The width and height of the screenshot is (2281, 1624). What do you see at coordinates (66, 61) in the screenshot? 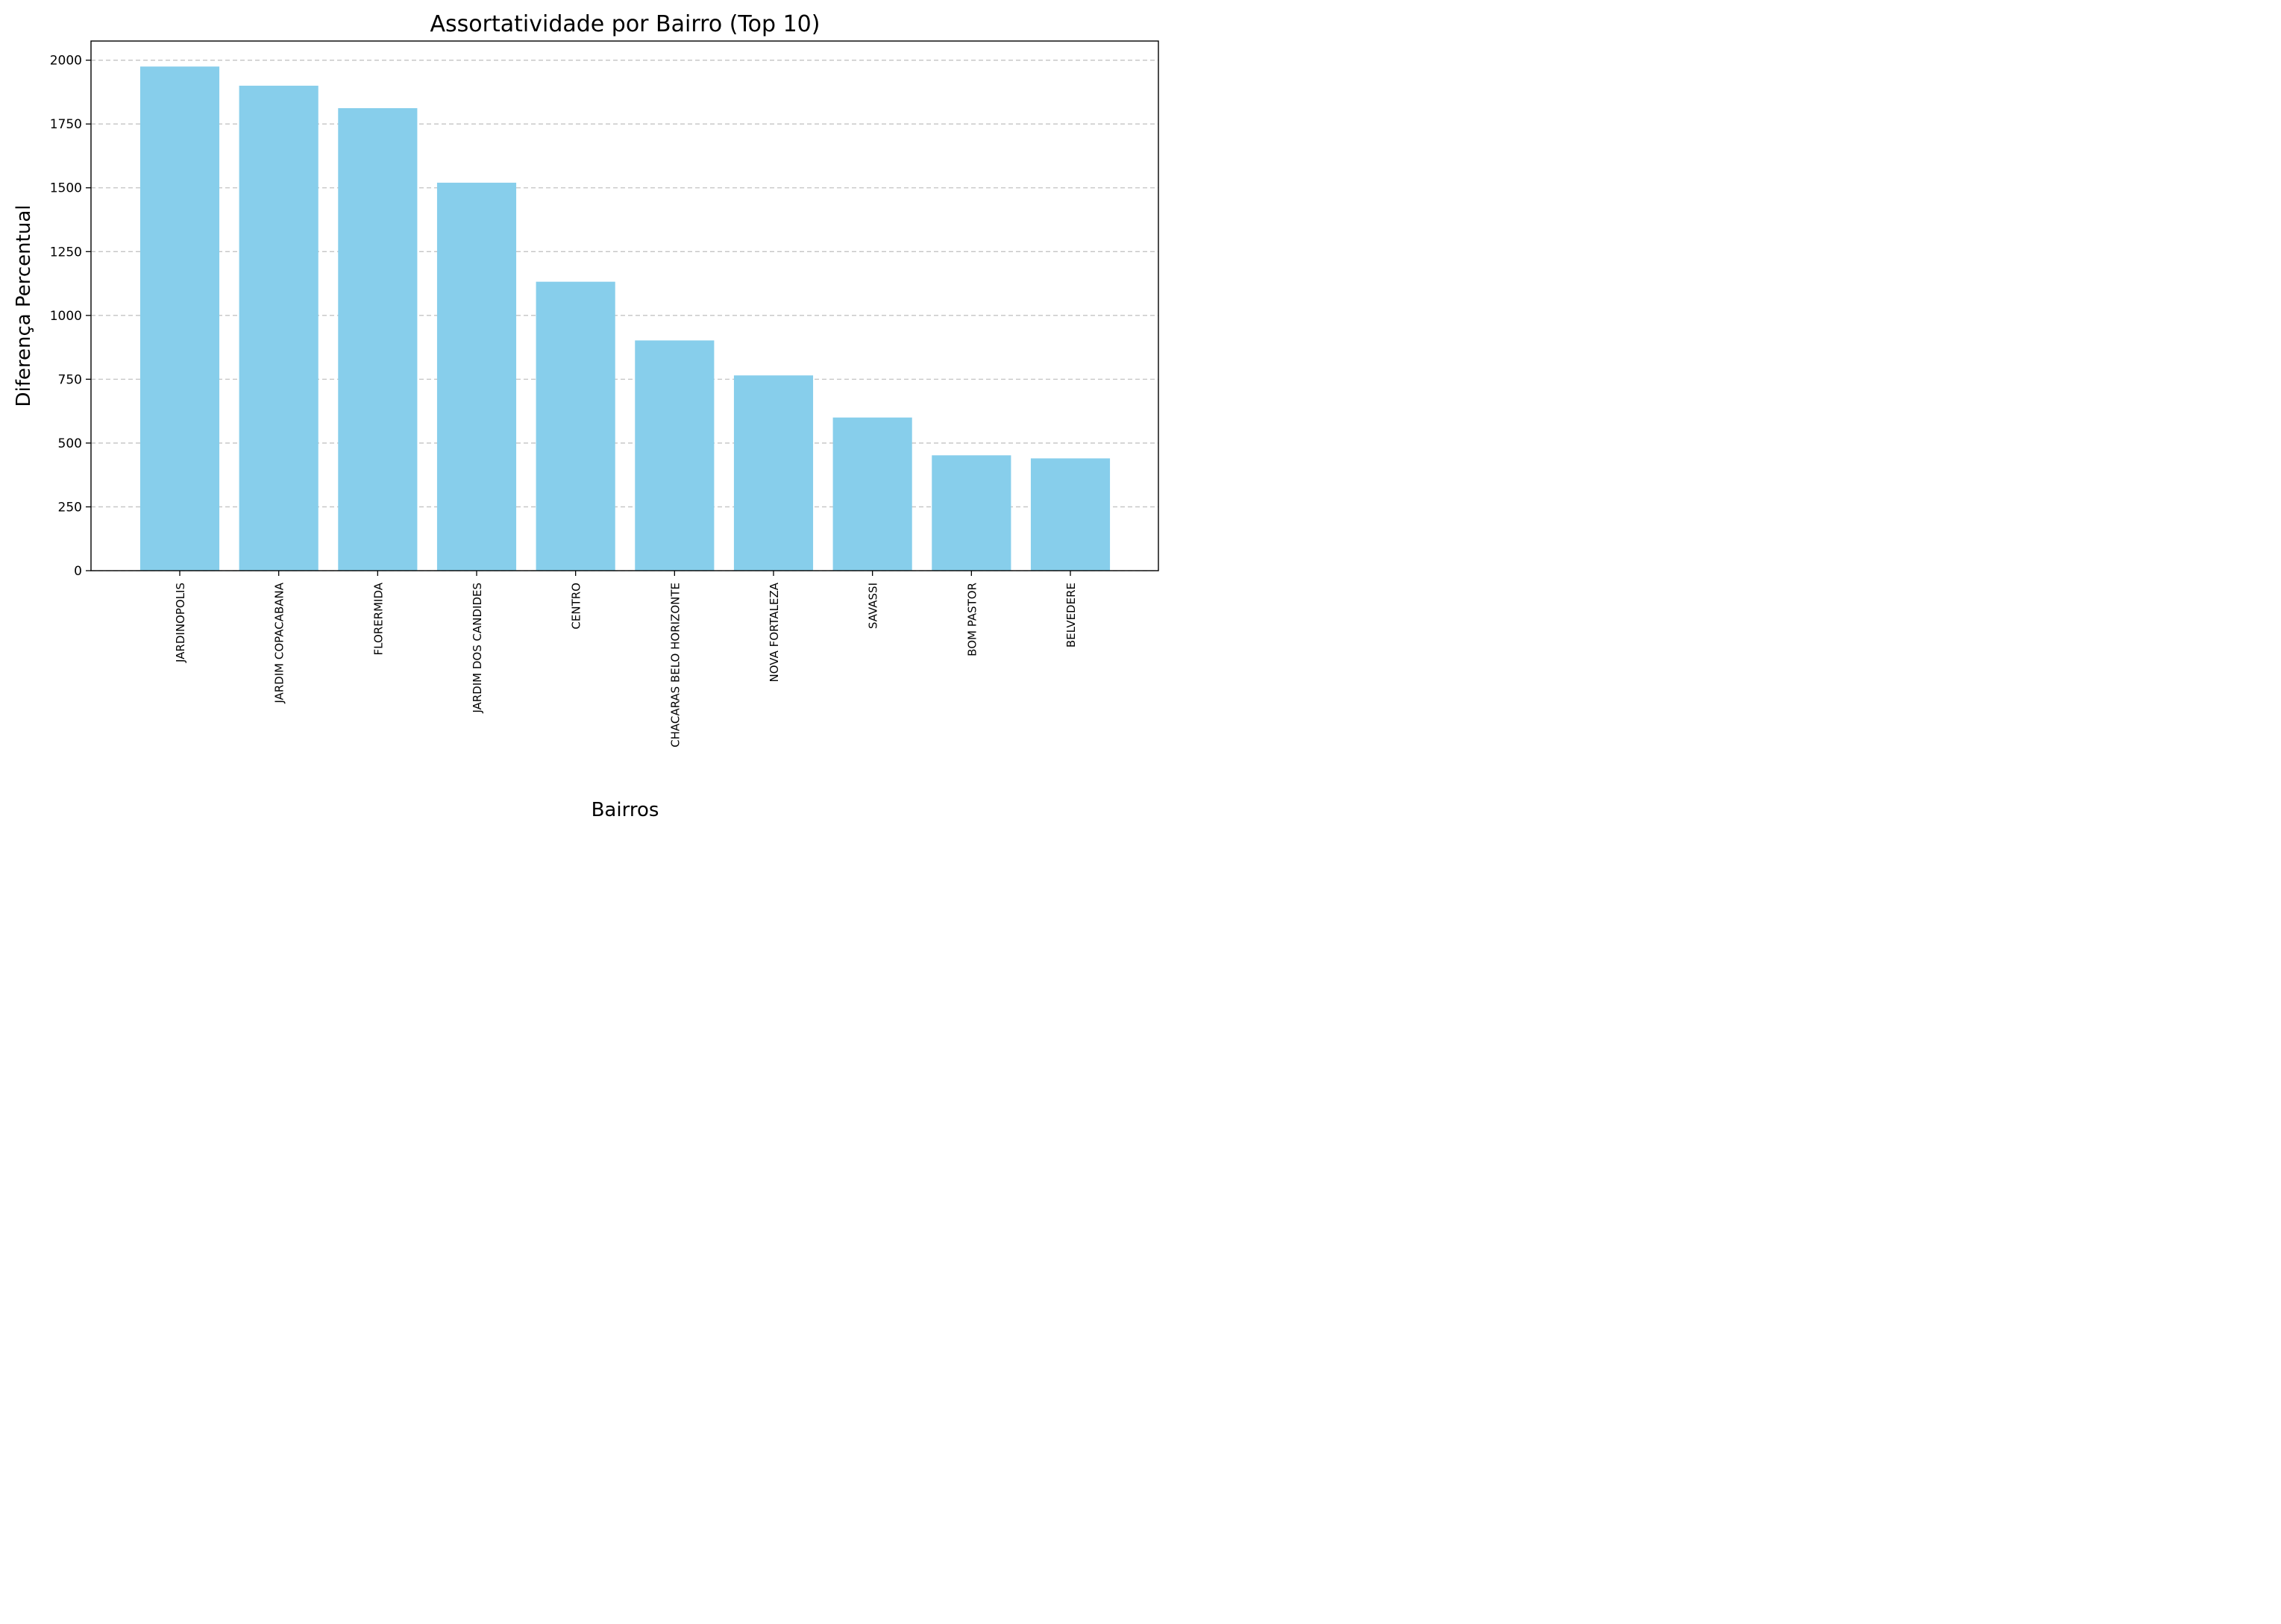
I see `y-tick-label: 2000` at bounding box center [66, 61].